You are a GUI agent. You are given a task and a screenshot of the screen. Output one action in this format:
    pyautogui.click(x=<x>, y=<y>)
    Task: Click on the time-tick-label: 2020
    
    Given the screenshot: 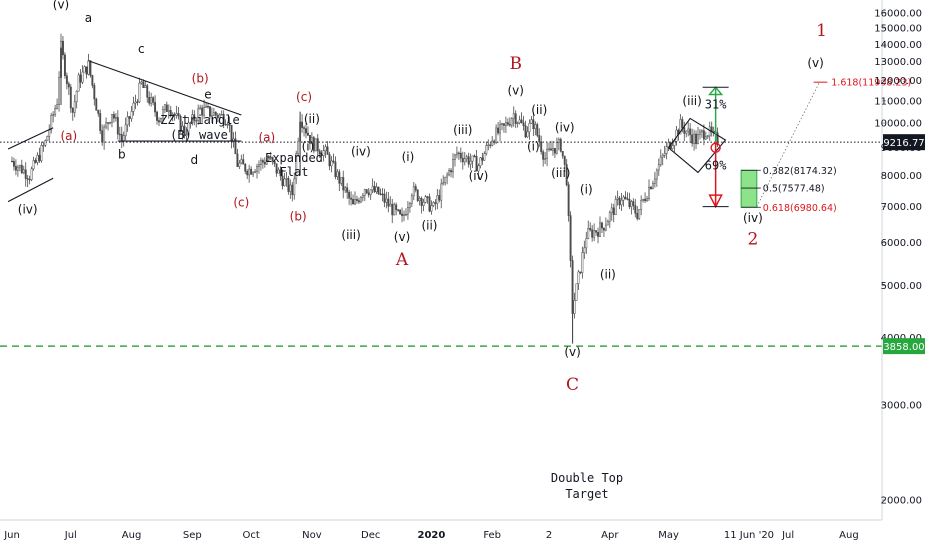 What is the action you would take?
    pyautogui.click(x=432, y=535)
    